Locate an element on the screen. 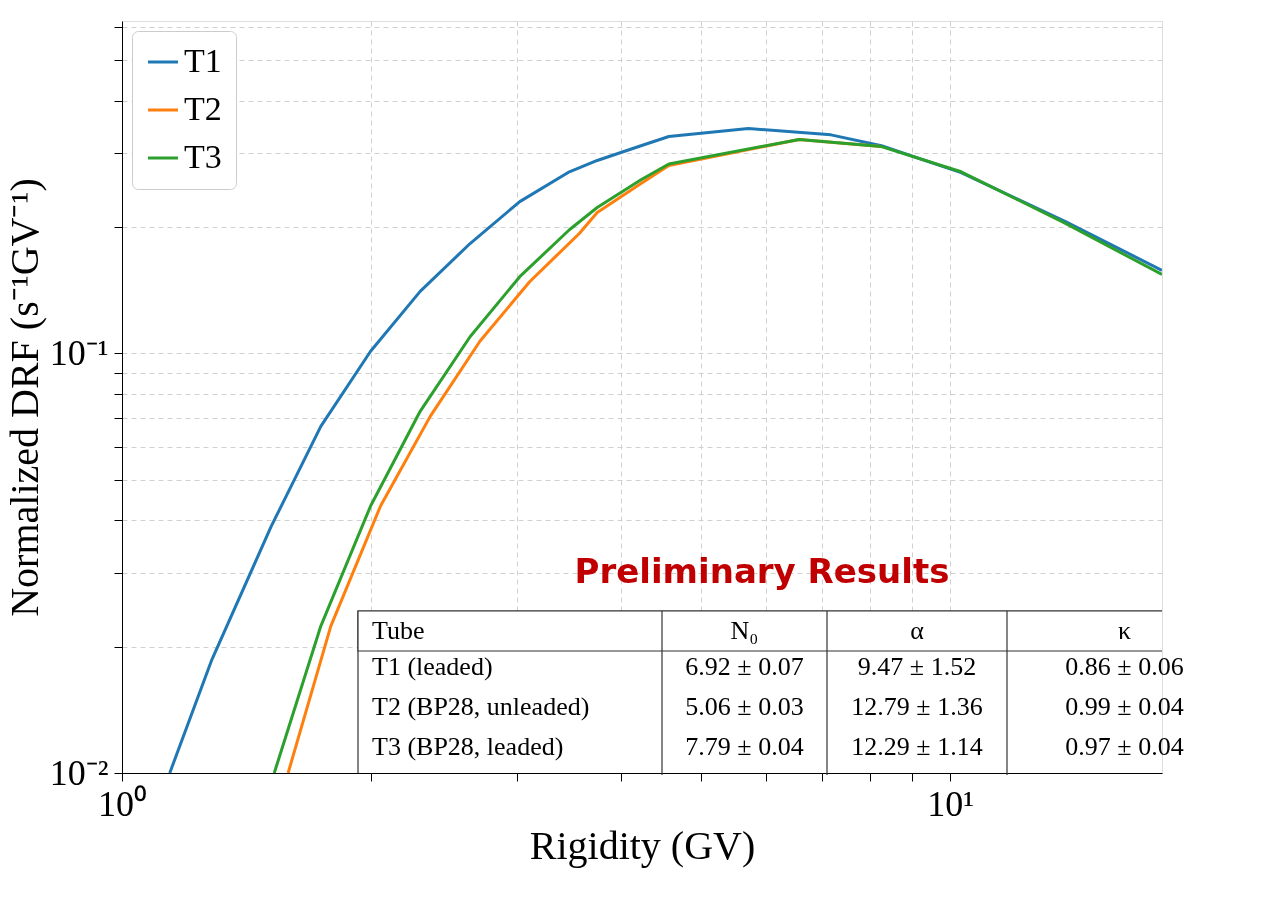 Image resolution: width=1268 pixels, height=900 pixels. annotation: T3 (BP28, leaded) is located at coordinates (468, 746).